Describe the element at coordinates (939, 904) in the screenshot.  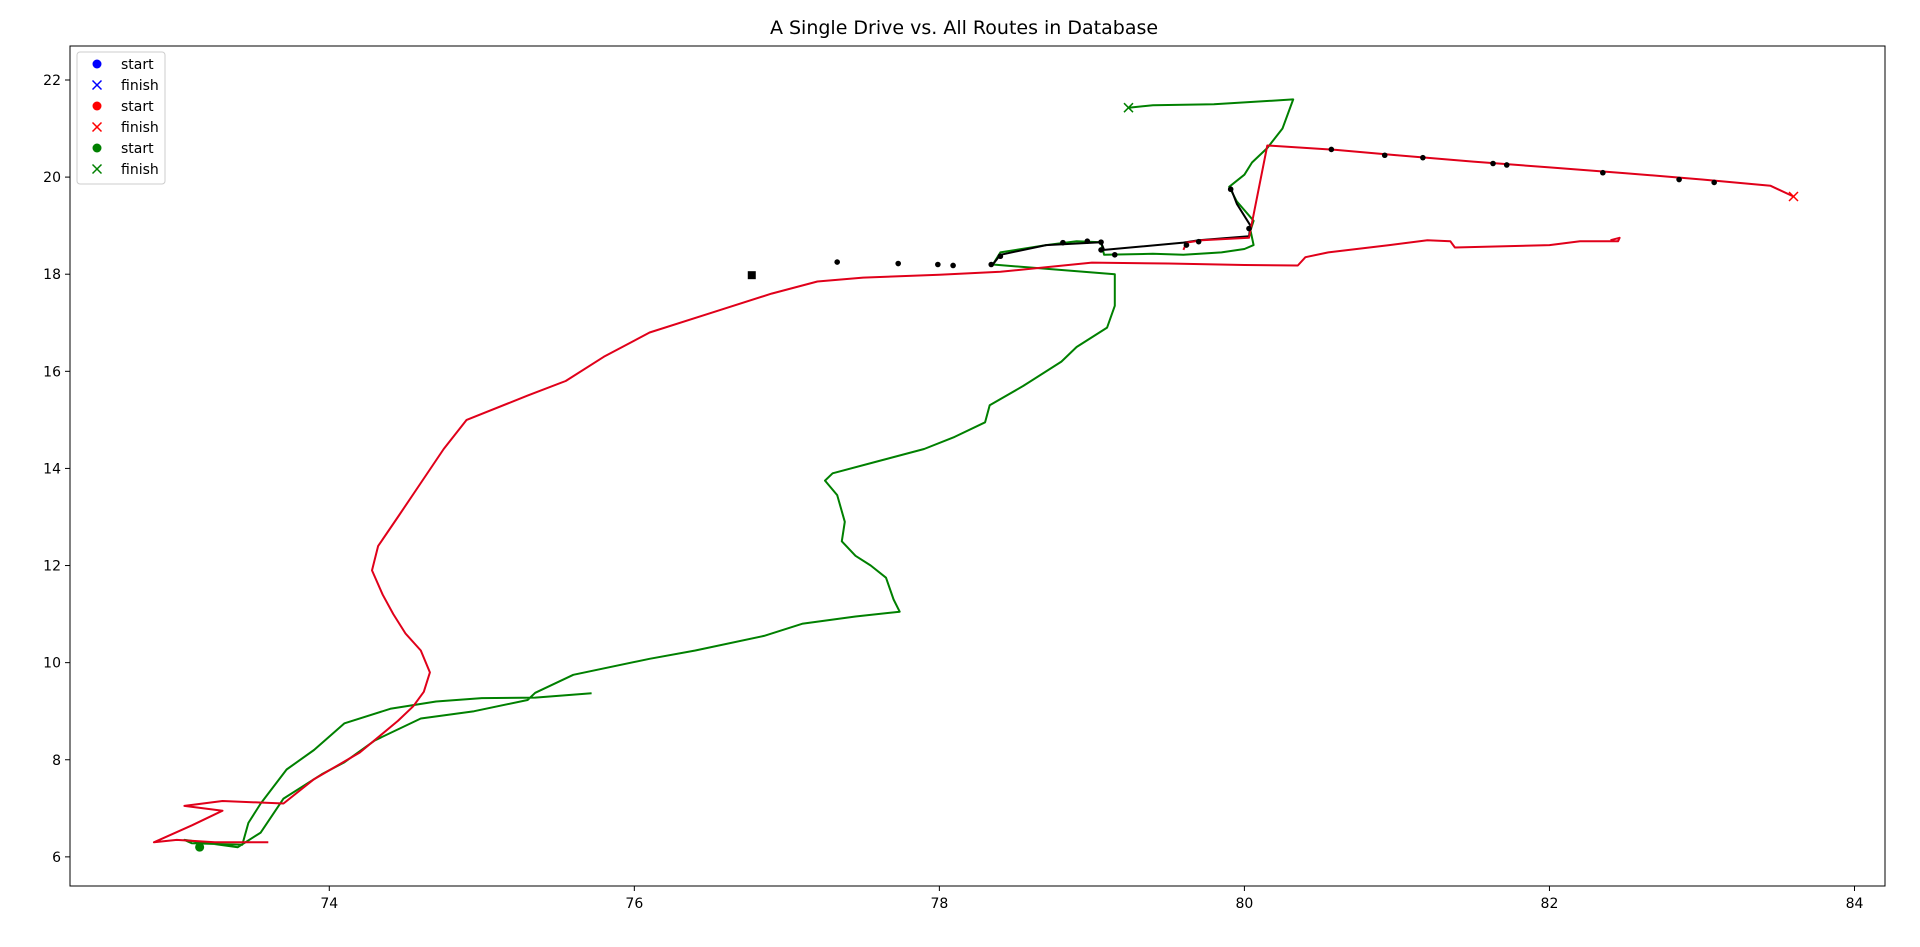
I see `x-tick-label: 78` at that location.